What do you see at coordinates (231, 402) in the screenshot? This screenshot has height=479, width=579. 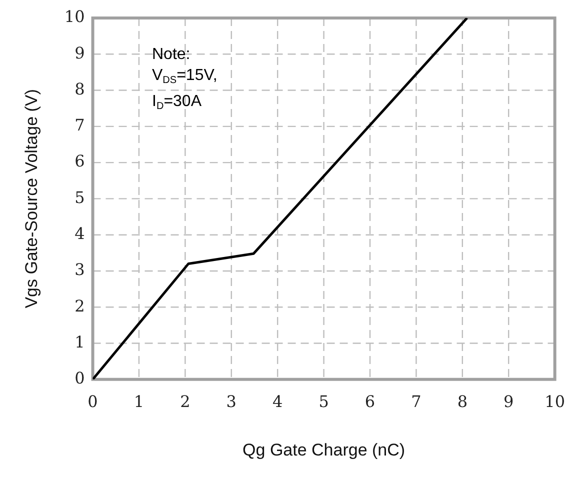 I see `x-tick-label: 3` at bounding box center [231, 402].